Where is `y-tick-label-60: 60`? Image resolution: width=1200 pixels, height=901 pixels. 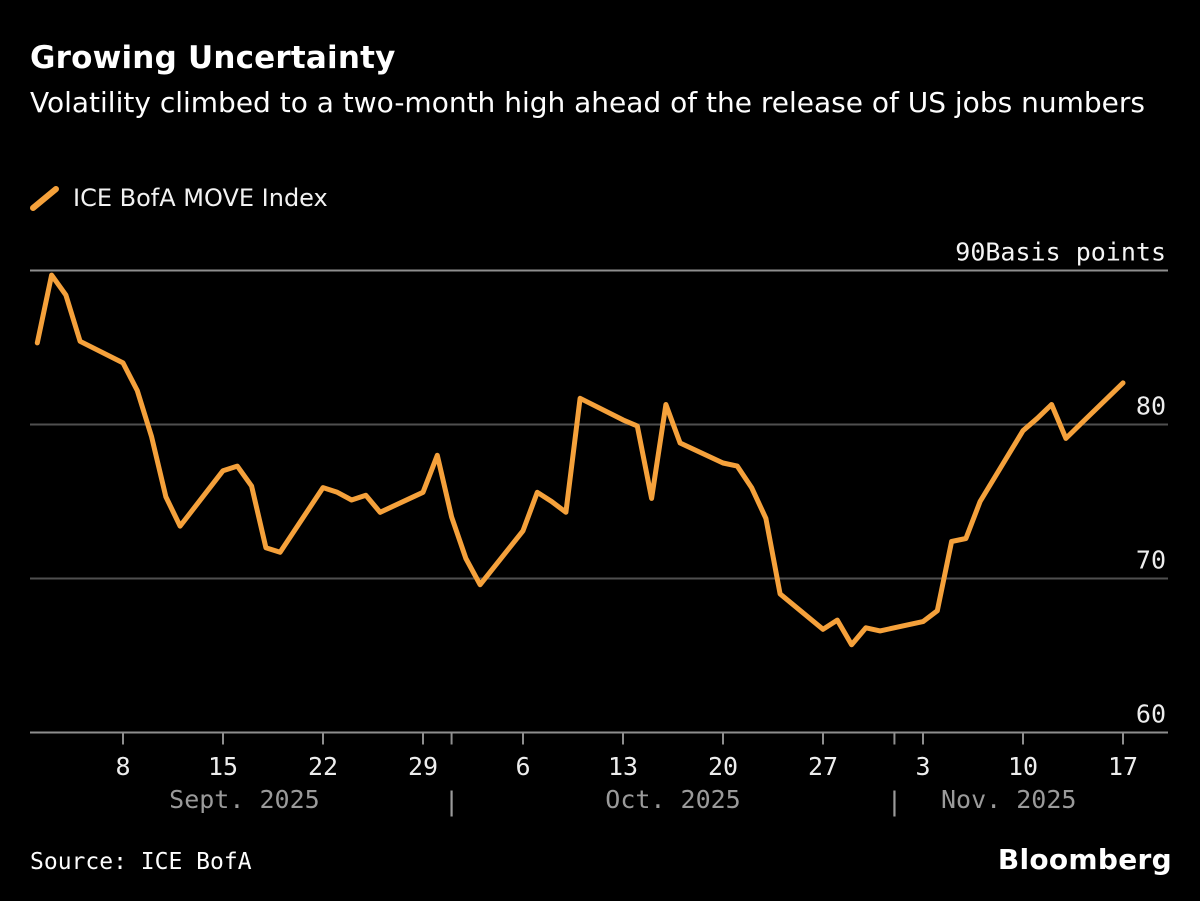 y-tick-label-60: 60 is located at coordinates (1151, 714).